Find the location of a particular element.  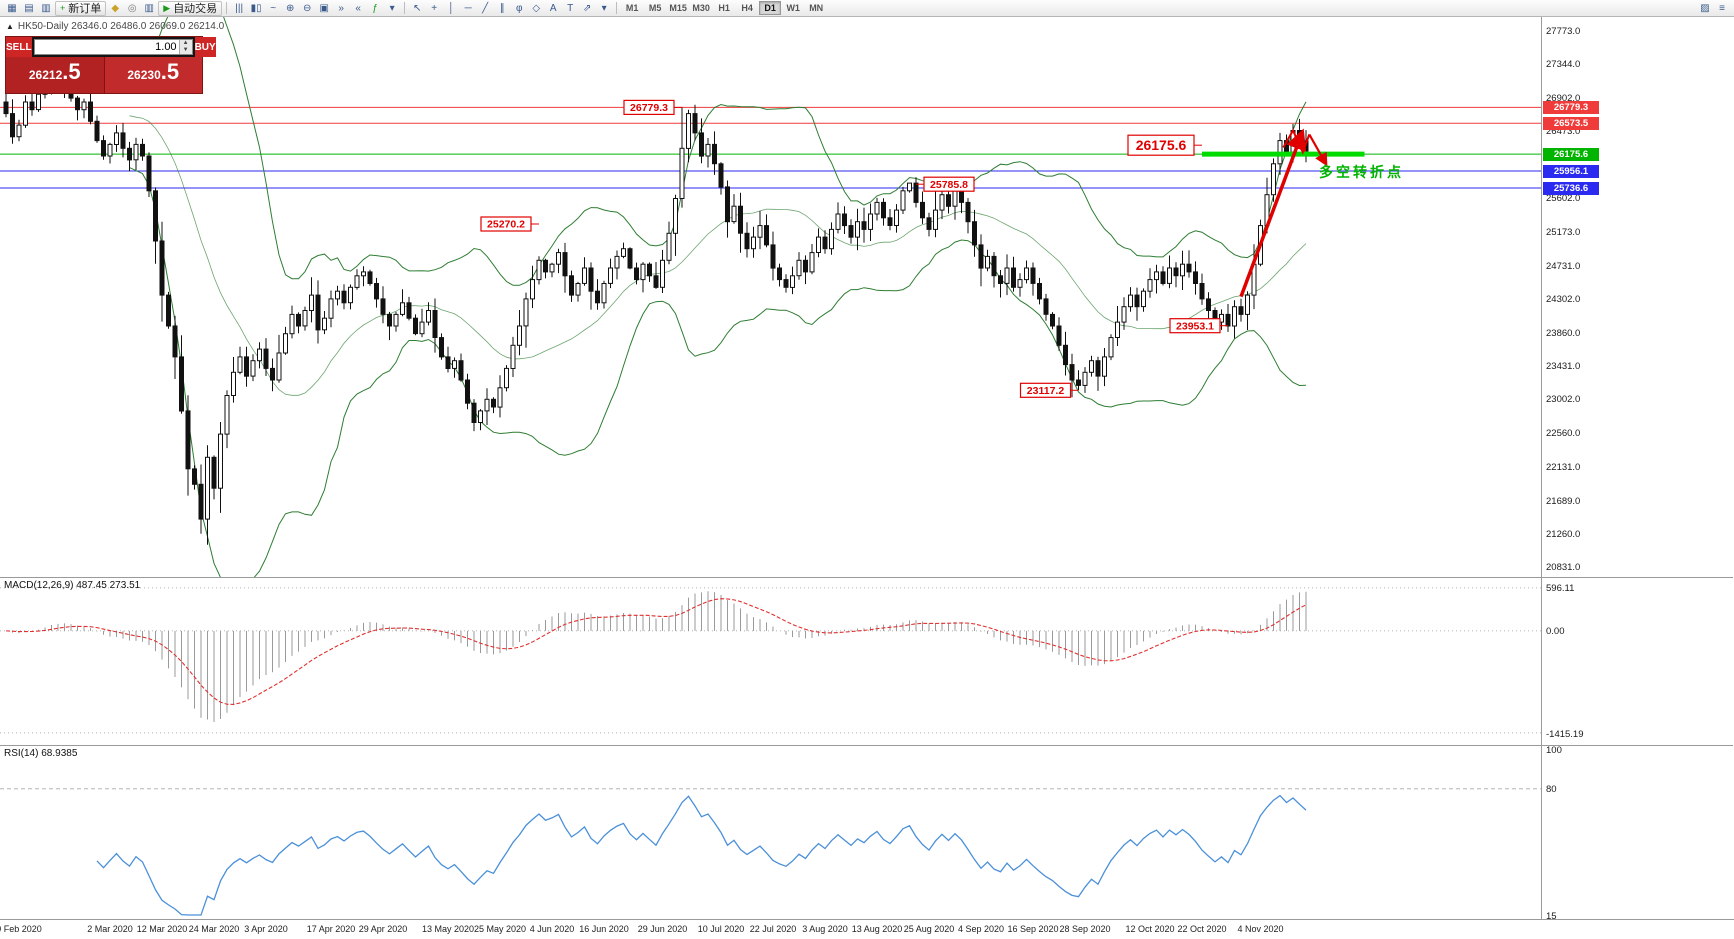

objects-dropdown-icon: ▾ is located at coordinates (604, 8).